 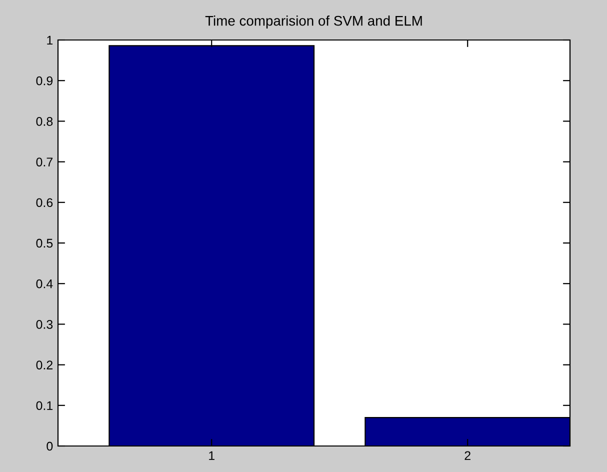 I want to click on chart-title: Time comparision of SVM and ELM, so click(x=313, y=22).